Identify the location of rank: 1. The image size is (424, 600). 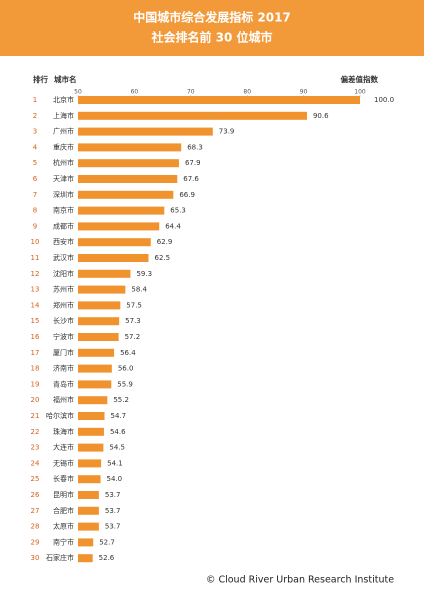
(35, 100).